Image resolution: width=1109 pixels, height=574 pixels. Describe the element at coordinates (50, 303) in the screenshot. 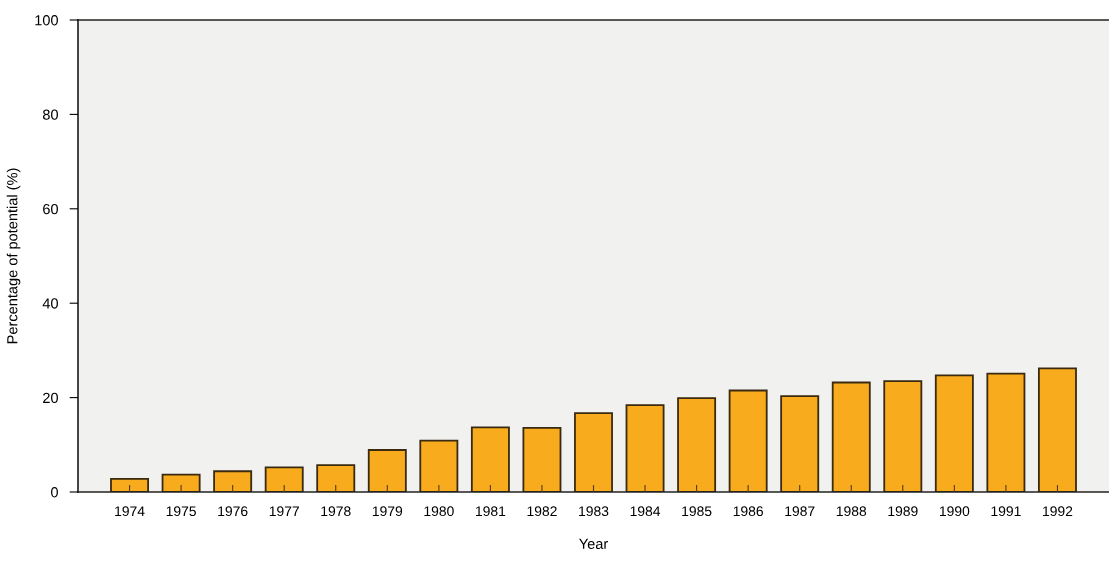

I see `y-tick-label: 40` at that location.